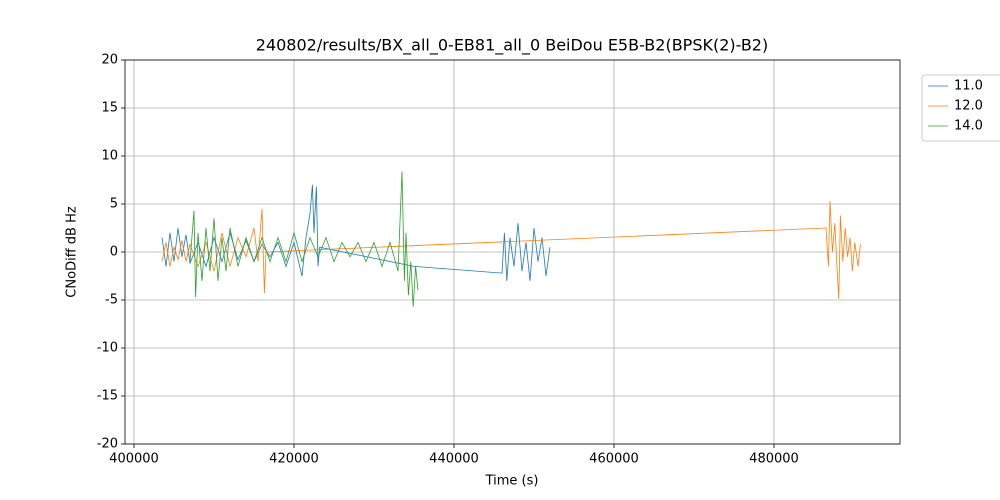  What do you see at coordinates (109, 108) in the screenshot?
I see `y-tick-label: 15` at bounding box center [109, 108].